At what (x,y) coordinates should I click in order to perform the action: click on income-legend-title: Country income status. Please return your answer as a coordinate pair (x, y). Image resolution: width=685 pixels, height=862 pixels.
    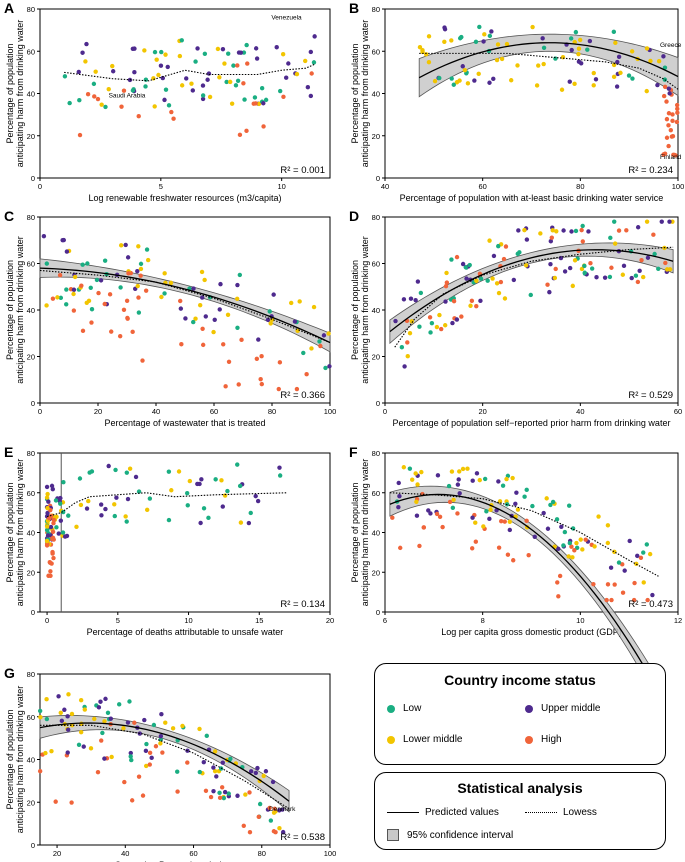
    Looking at the image, I should click on (520, 680).